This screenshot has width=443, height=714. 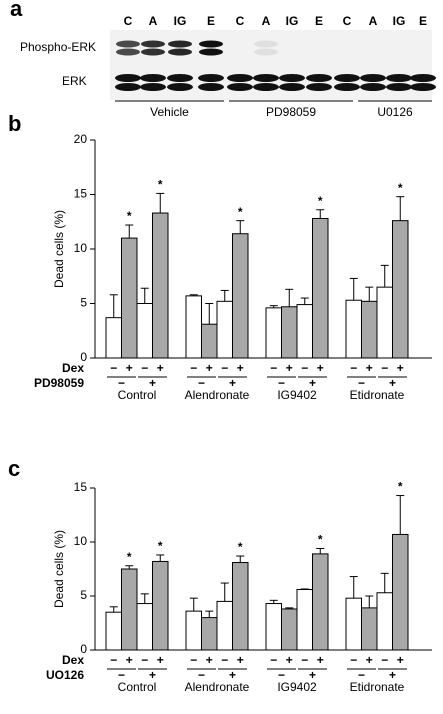 What do you see at coordinates (83, 595) in the screenshot?
I see `y-tick-label: 5` at bounding box center [83, 595].